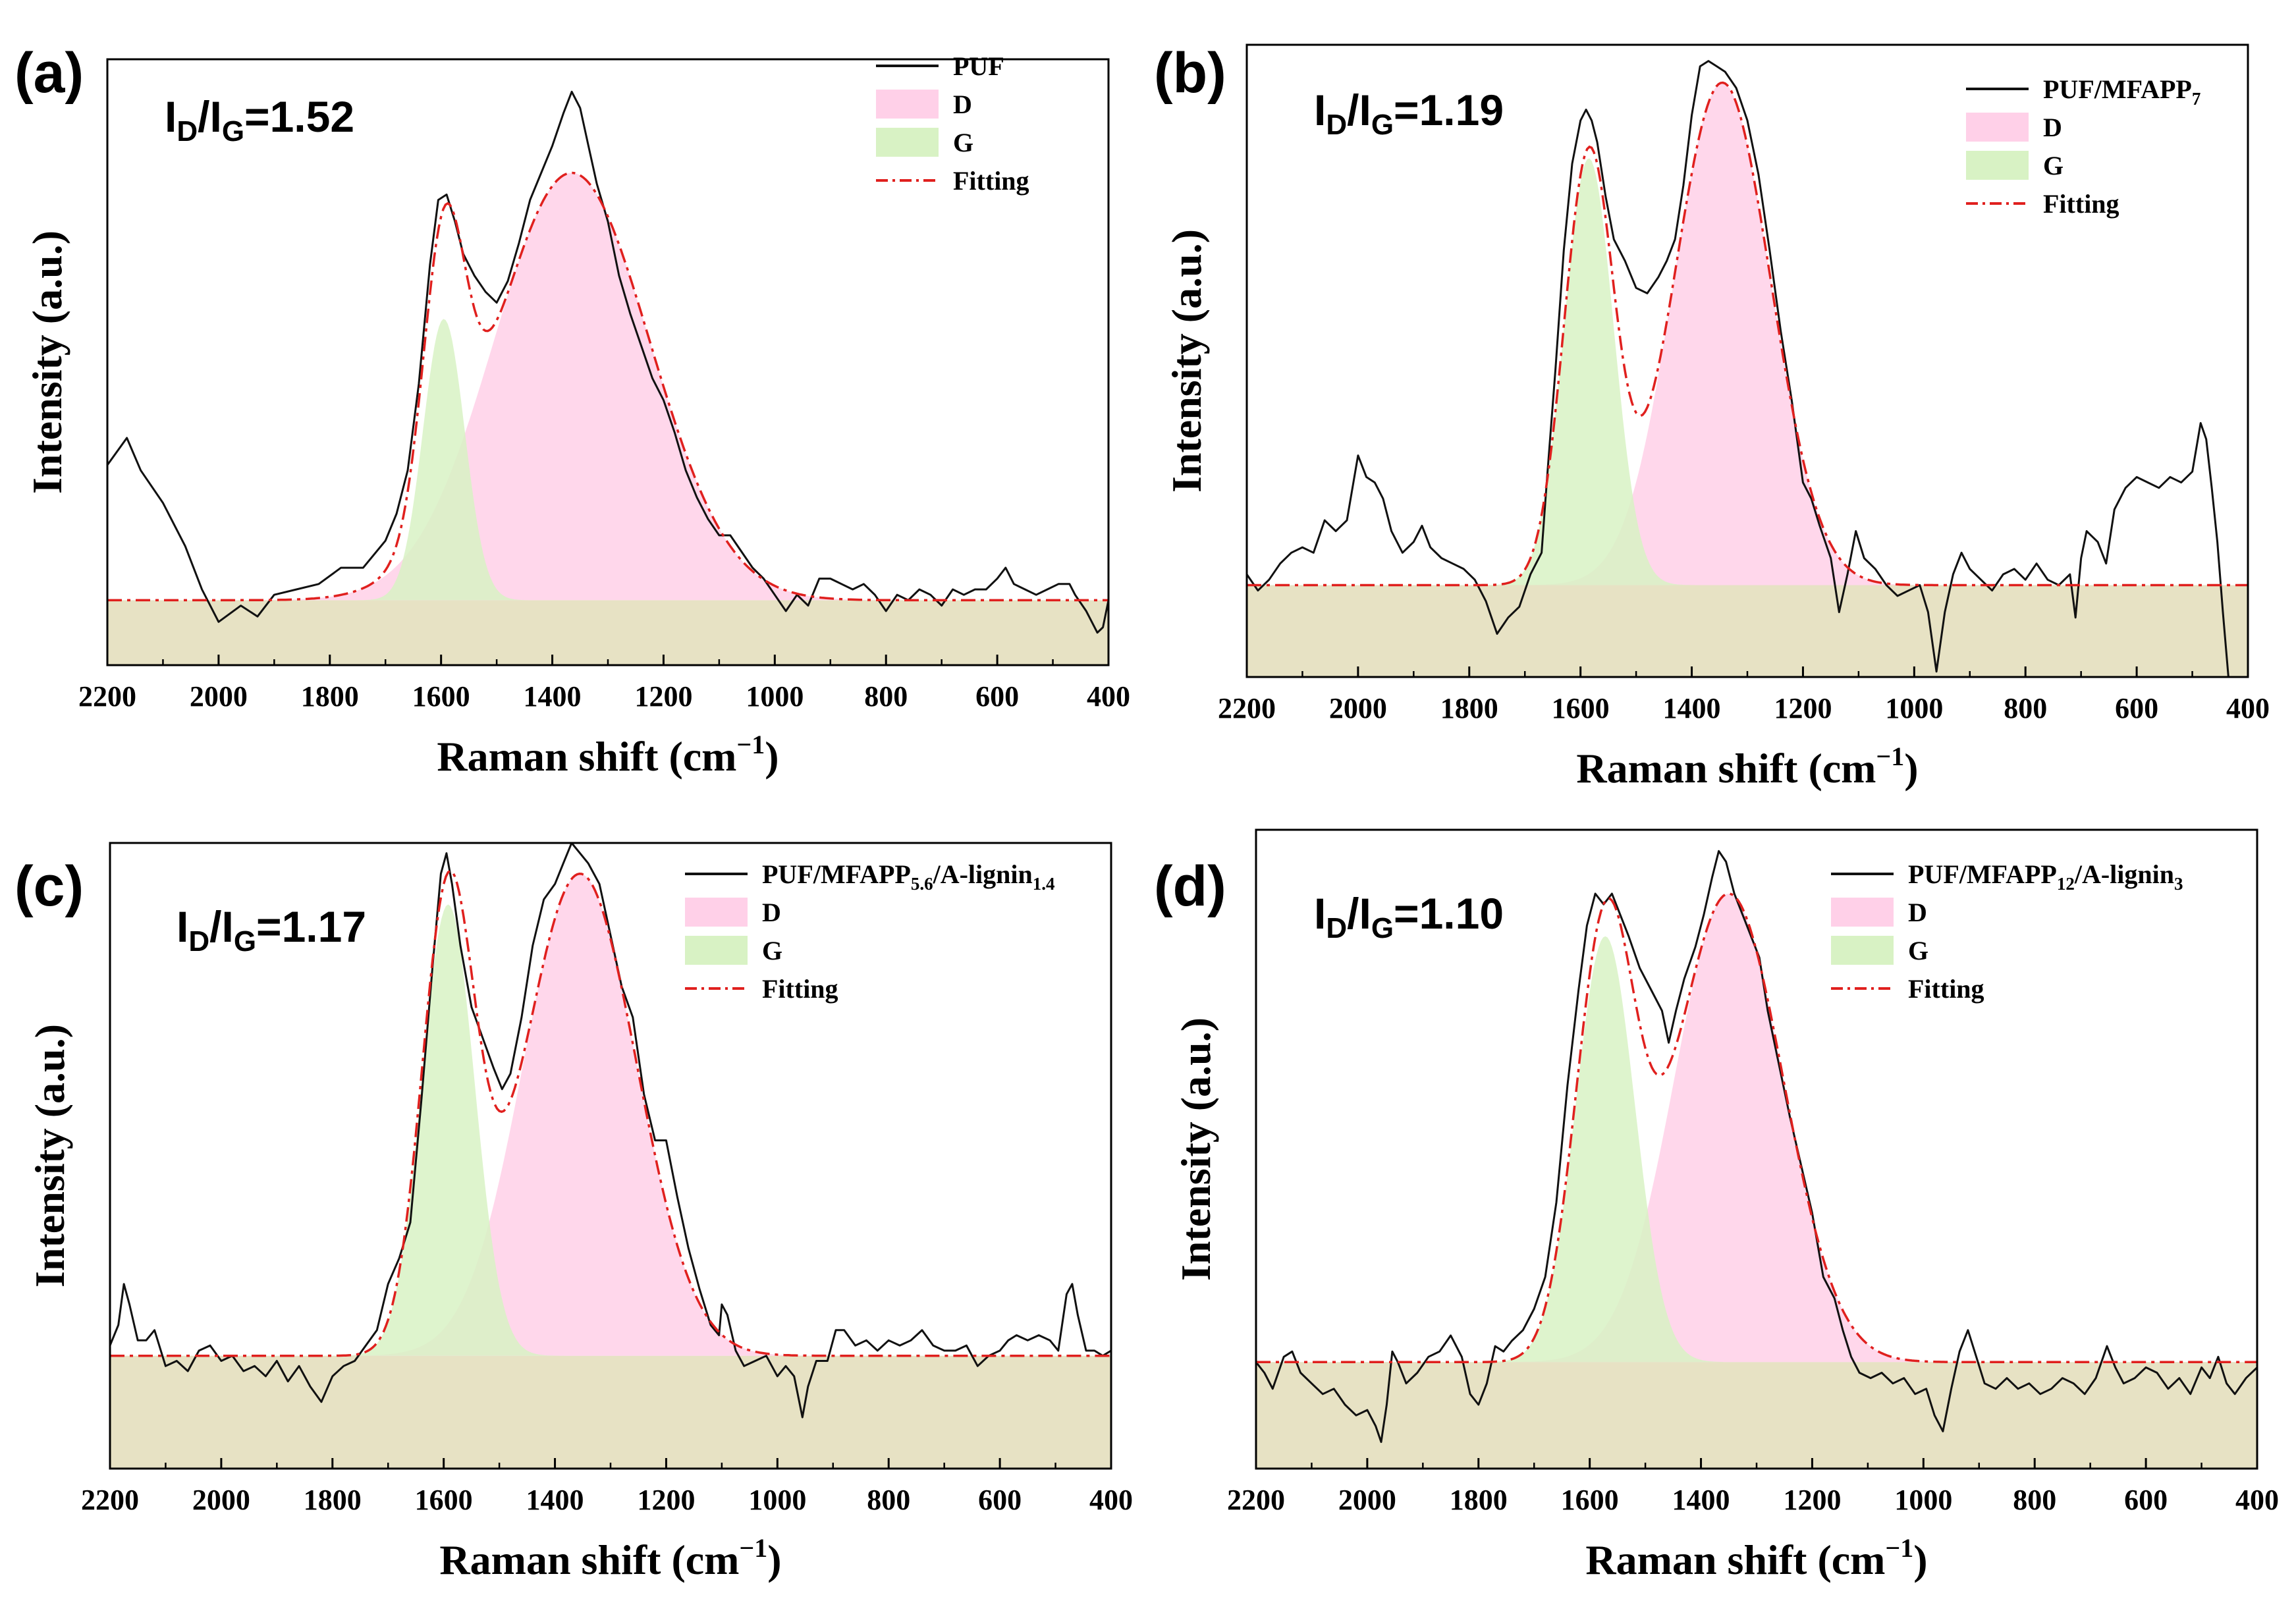  I want to click on ratio-annotation: ID/IG=1.10, so click(1409, 916).